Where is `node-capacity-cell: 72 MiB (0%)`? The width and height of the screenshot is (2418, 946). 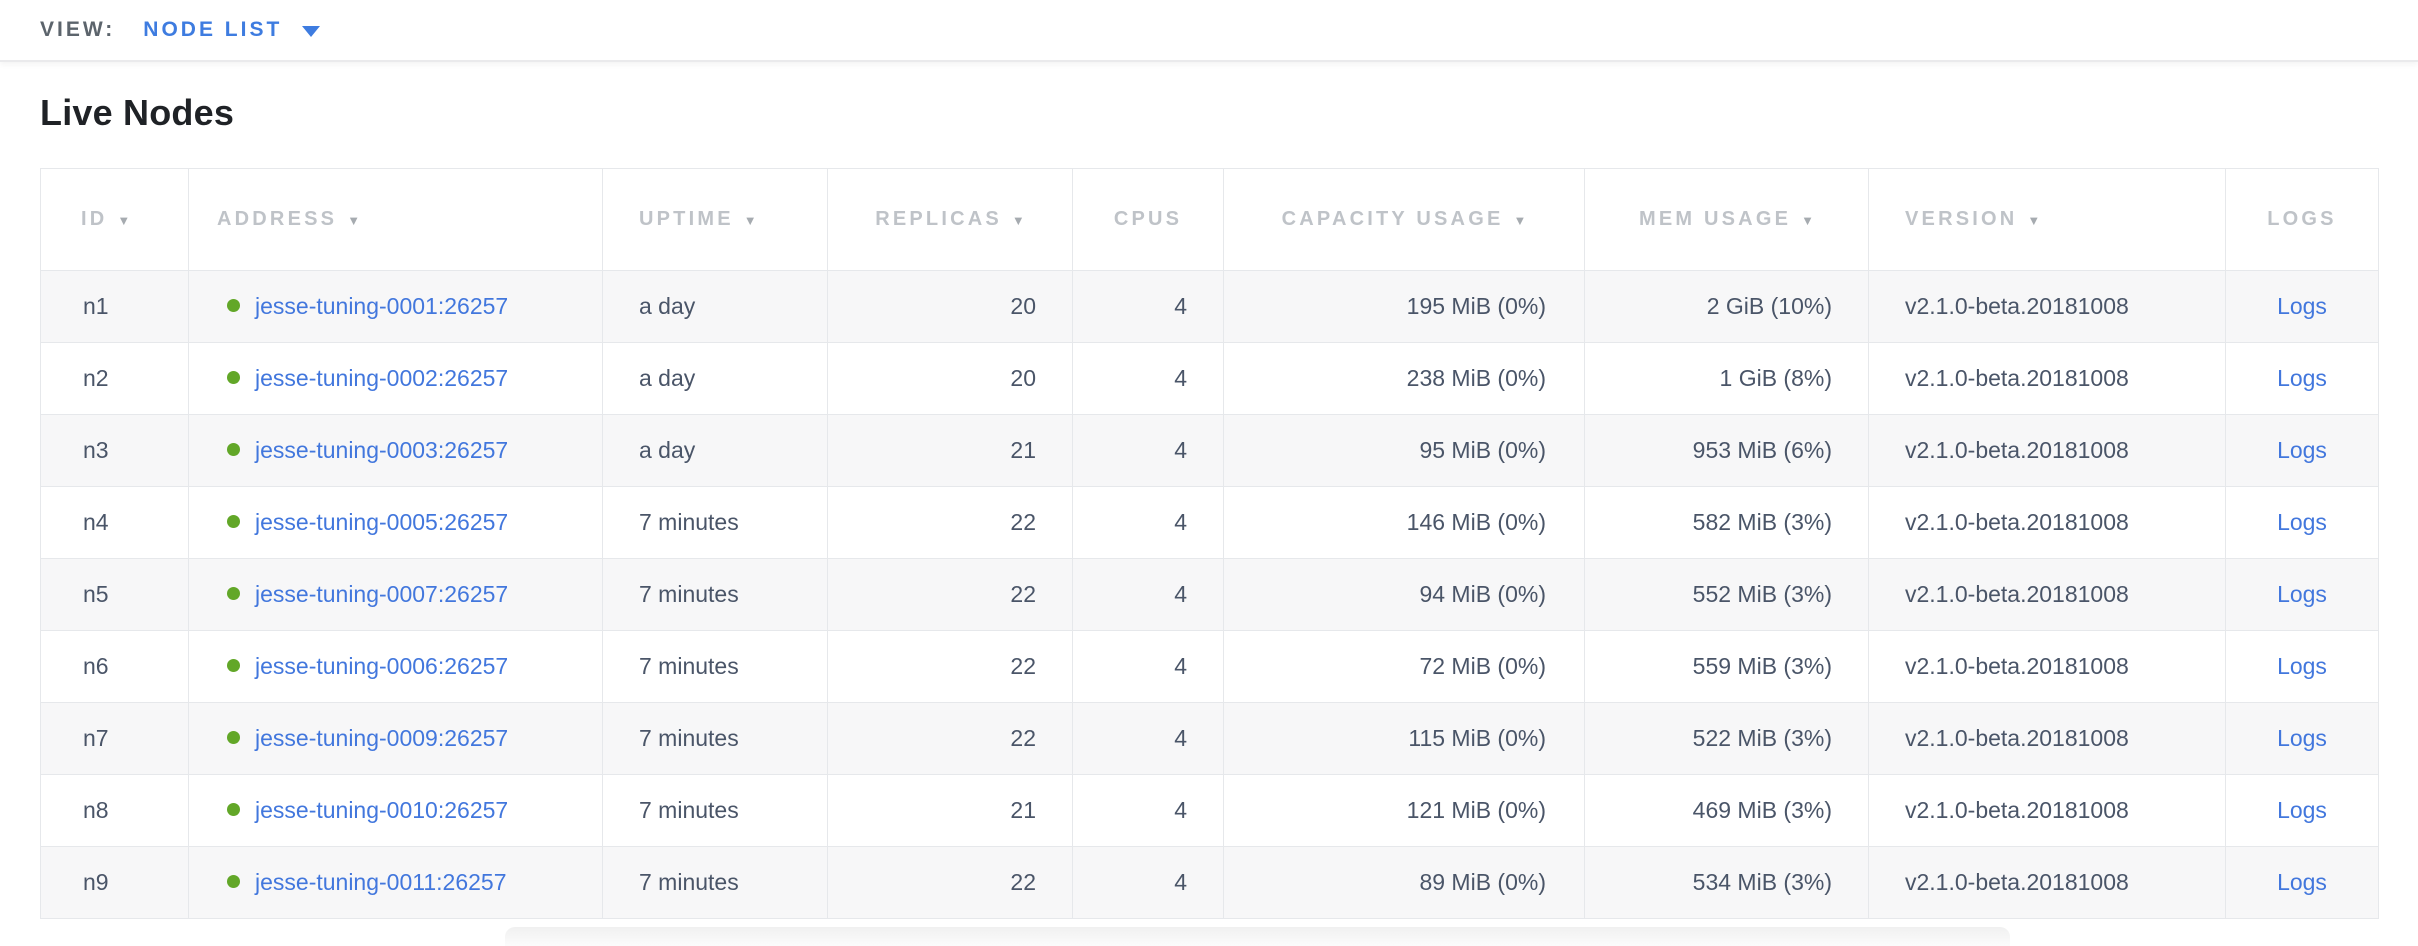
node-capacity-cell: 72 MiB (0%) is located at coordinates (1404, 666).